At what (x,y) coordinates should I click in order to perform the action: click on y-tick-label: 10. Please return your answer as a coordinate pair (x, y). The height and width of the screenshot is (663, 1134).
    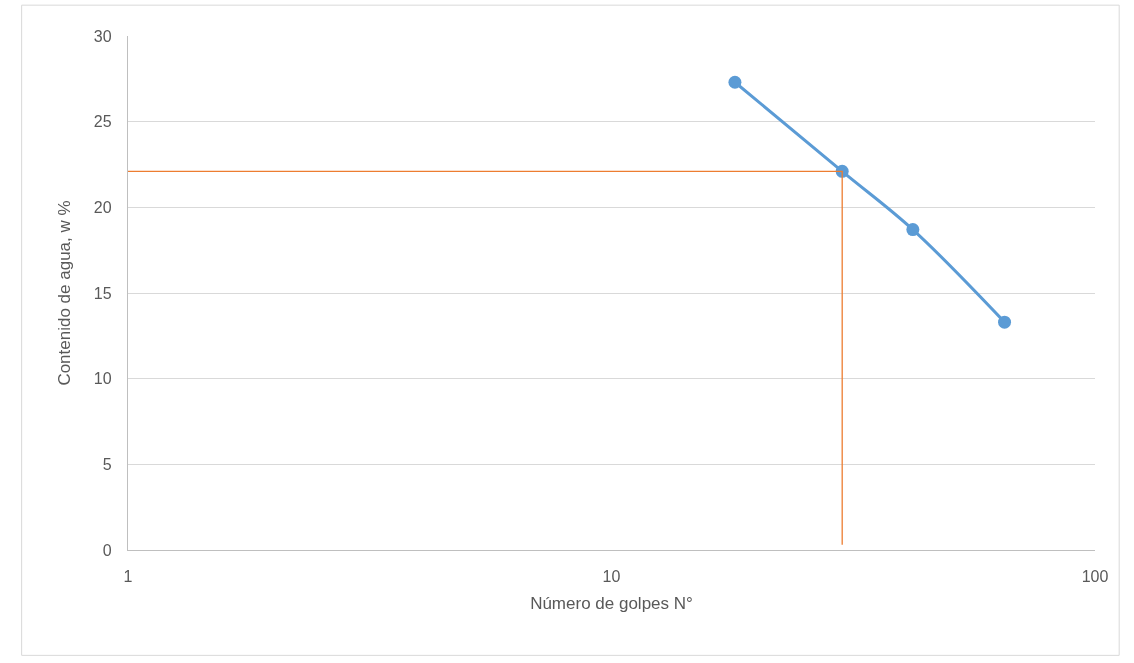
    Looking at the image, I should click on (102, 379).